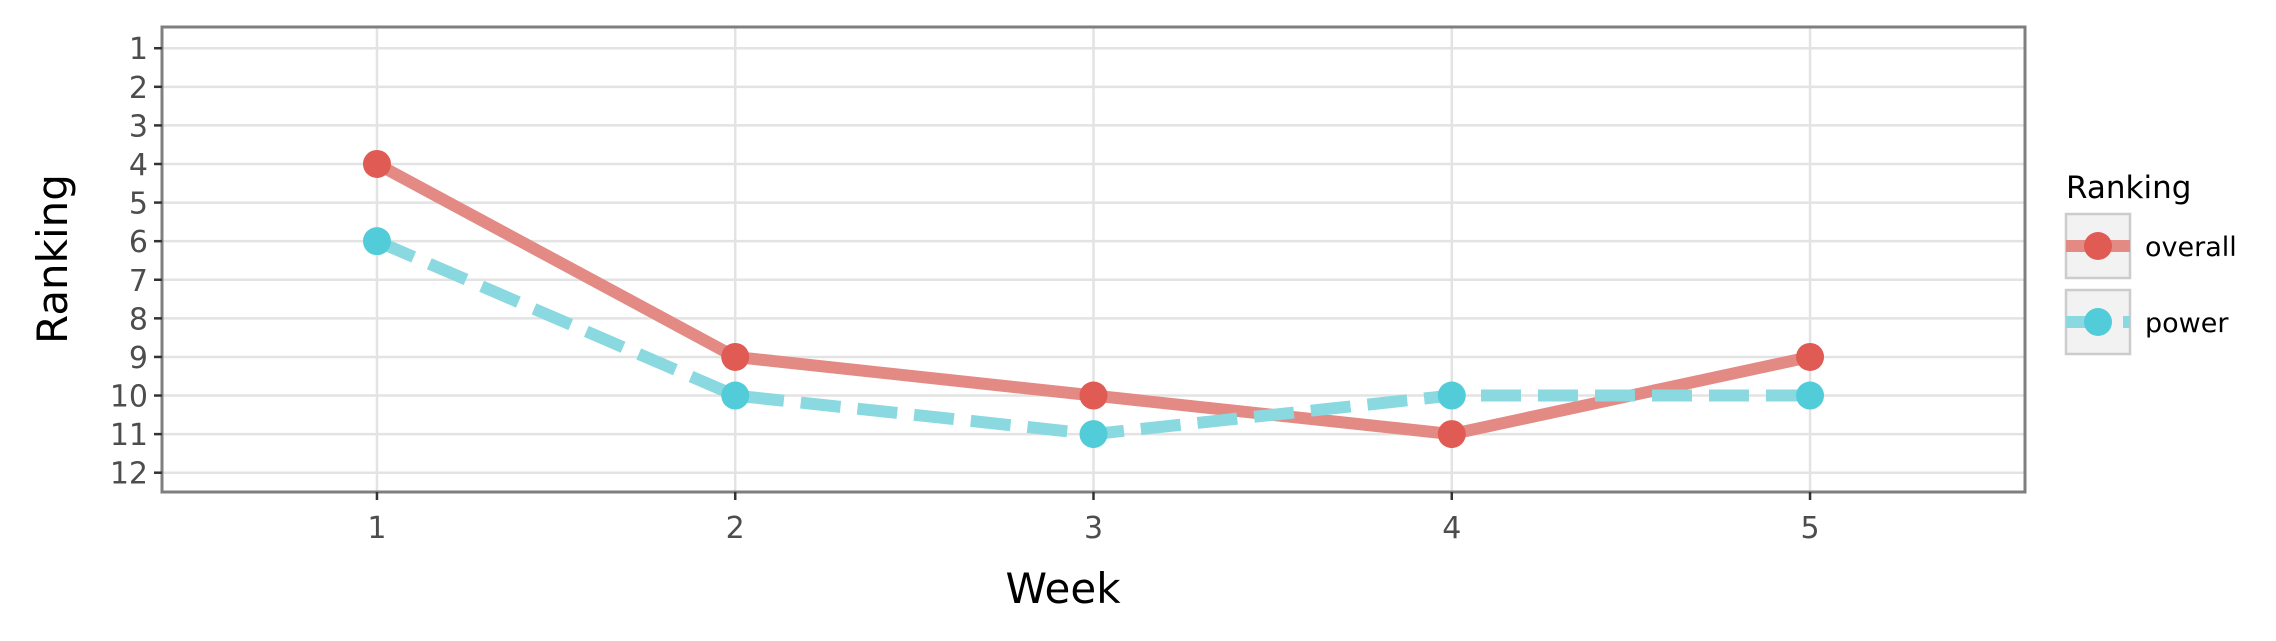 The width and height of the screenshot is (2276, 641). I want to click on legend-label-overall: overall, so click(2191, 247).